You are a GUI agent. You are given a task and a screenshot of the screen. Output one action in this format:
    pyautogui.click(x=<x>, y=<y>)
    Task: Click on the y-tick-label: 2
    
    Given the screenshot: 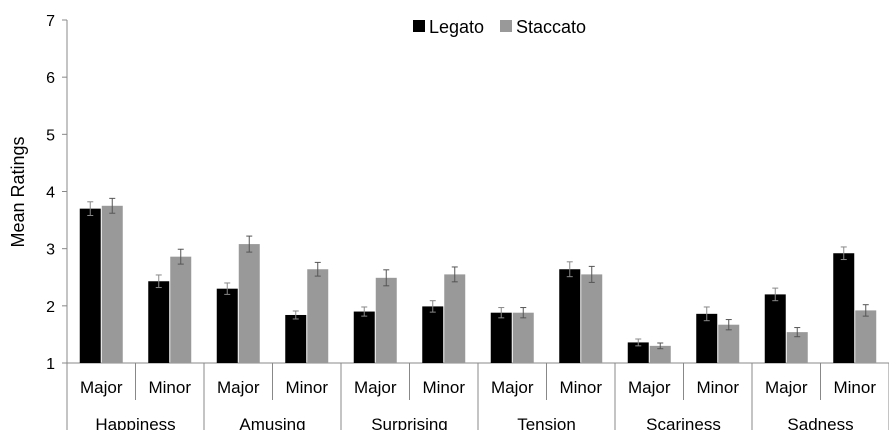 What is the action you would take?
    pyautogui.click(x=50, y=307)
    